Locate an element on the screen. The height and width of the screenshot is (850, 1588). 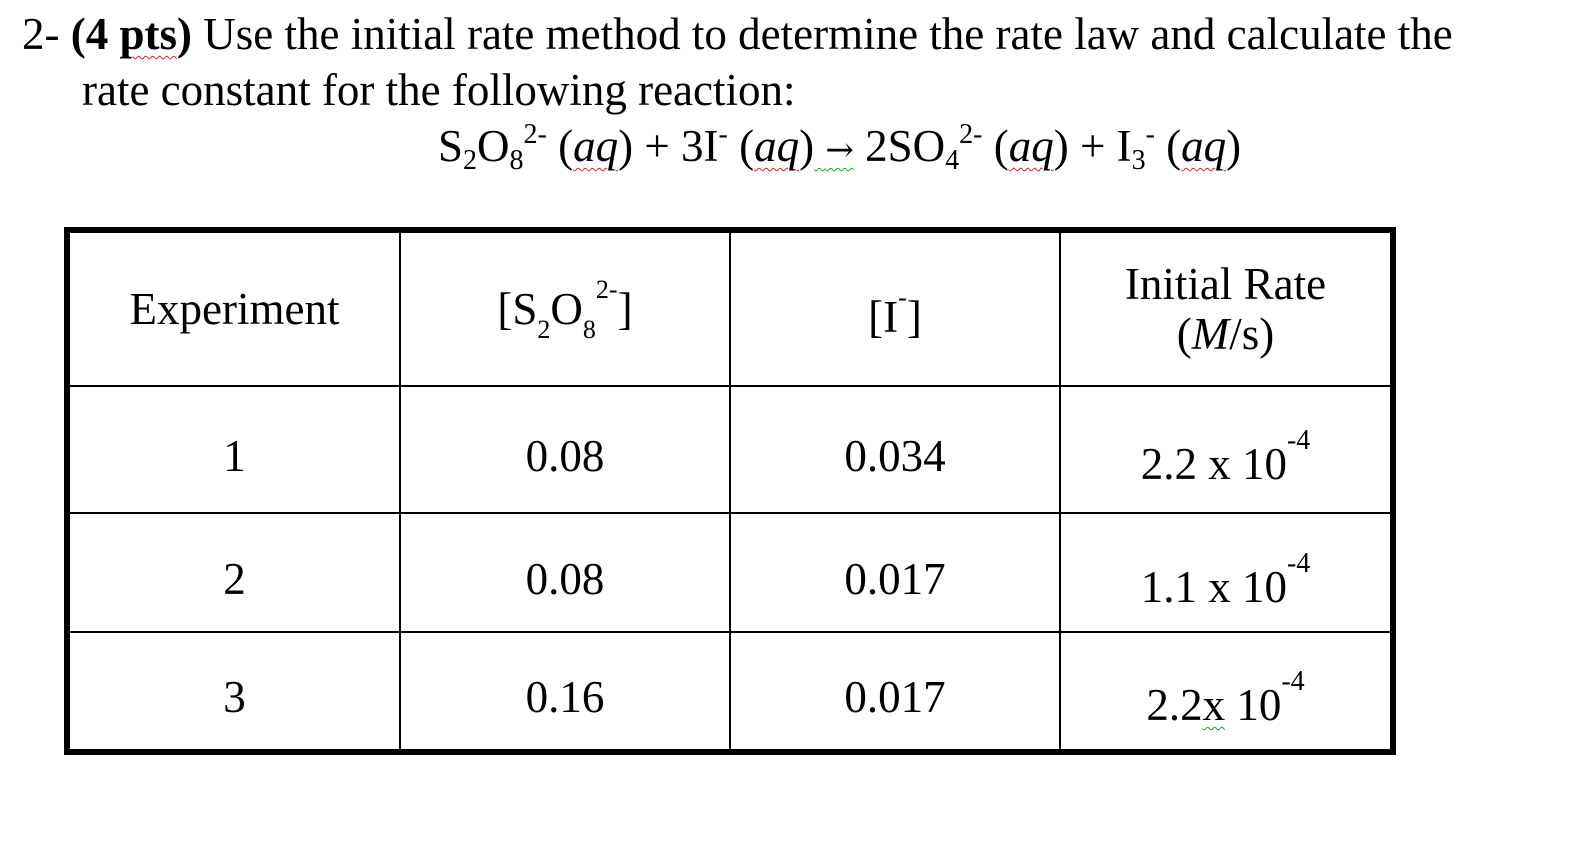
reaction-arrow-icon: → is located at coordinates (839, 150).